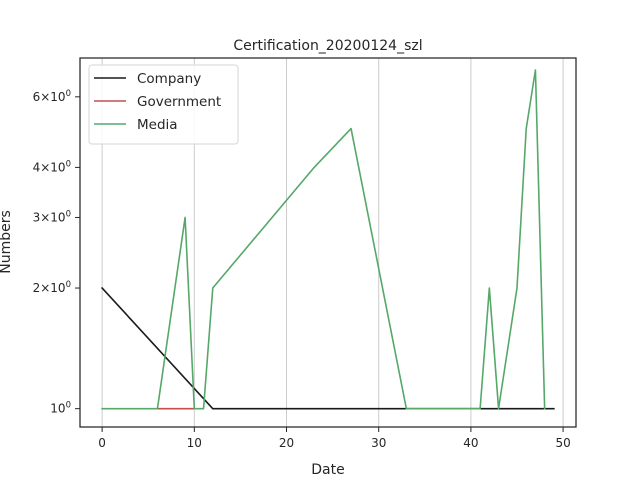 This screenshot has width=640, height=480. What do you see at coordinates (52, 96) in the screenshot?
I see `y-tick-label: 6×100` at bounding box center [52, 96].